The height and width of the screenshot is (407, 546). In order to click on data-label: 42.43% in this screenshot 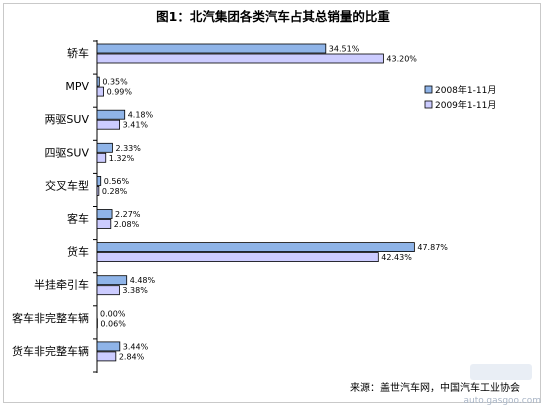, I will do `click(396, 257)`.